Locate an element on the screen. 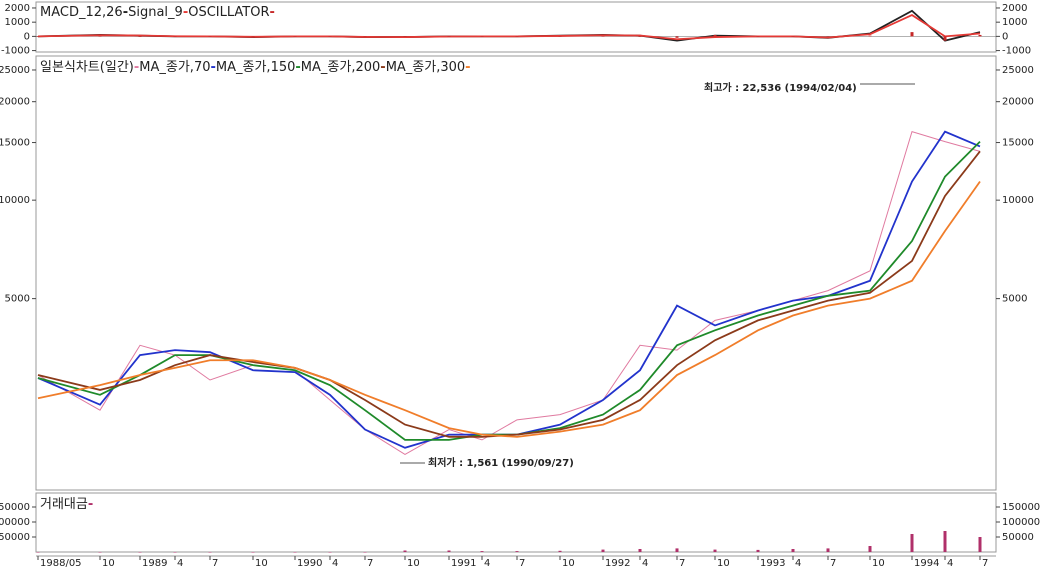 This screenshot has height=568, width=1040. y-tick-label: 150000 is located at coordinates (15, 507).